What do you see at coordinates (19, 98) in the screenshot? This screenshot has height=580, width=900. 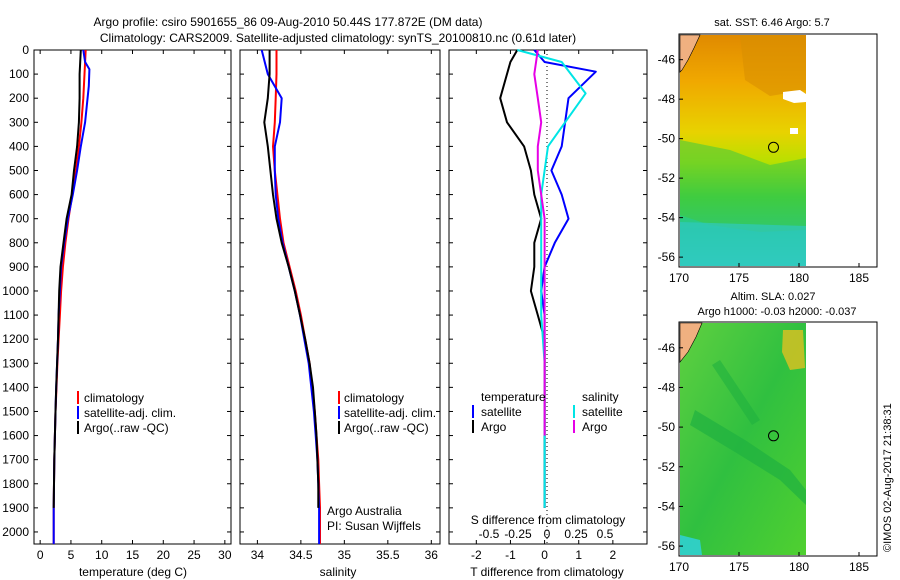 I see `depth-tick-label: 200` at bounding box center [19, 98].